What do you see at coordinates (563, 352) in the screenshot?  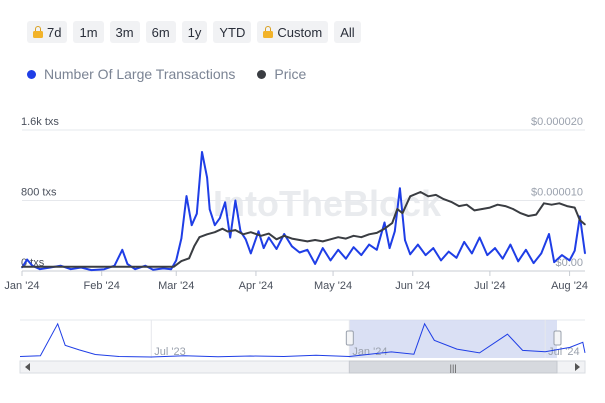 I see `navigator-label: Jul '24` at bounding box center [563, 352].